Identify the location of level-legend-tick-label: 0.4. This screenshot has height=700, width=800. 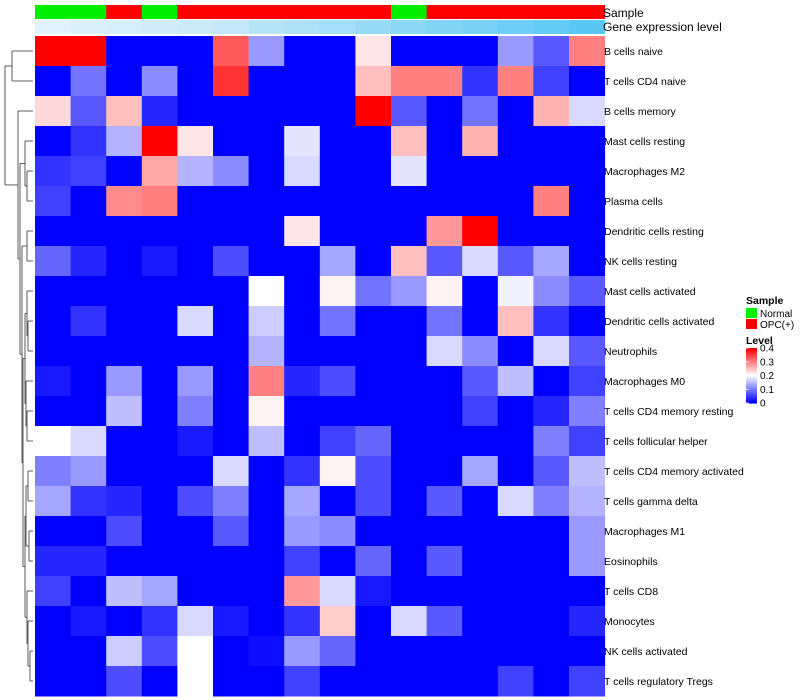
(767, 349).